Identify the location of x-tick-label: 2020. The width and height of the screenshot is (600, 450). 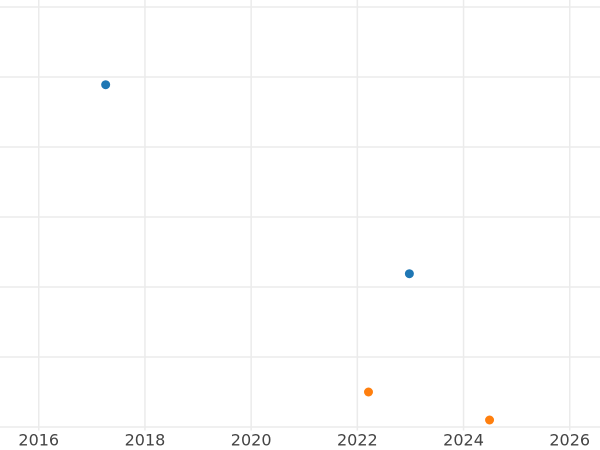
(251, 440).